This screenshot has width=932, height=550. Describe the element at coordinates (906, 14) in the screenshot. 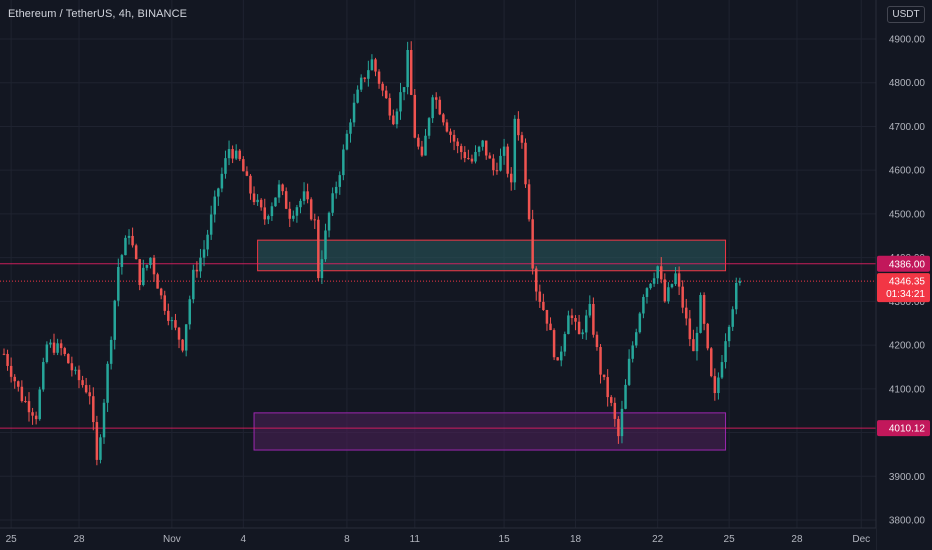

I see `currency-button: USDT` at that location.